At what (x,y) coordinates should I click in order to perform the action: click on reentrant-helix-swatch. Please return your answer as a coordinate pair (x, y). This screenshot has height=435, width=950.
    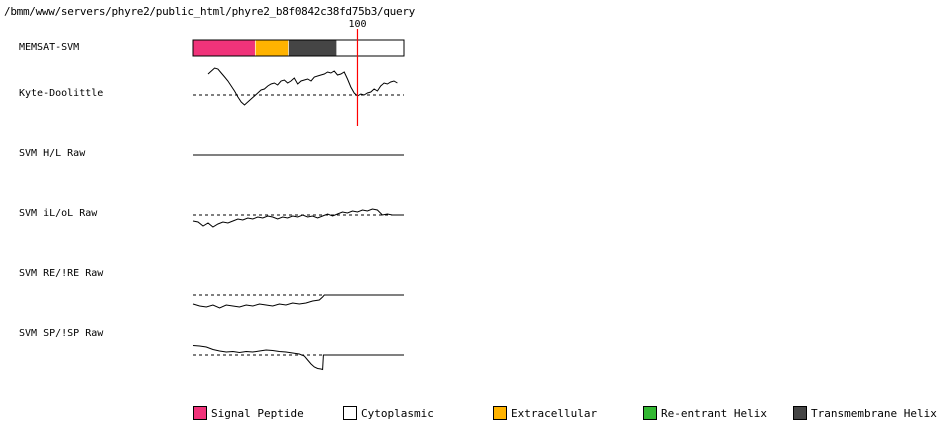
    Looking at the image, I should click on (650, 413).